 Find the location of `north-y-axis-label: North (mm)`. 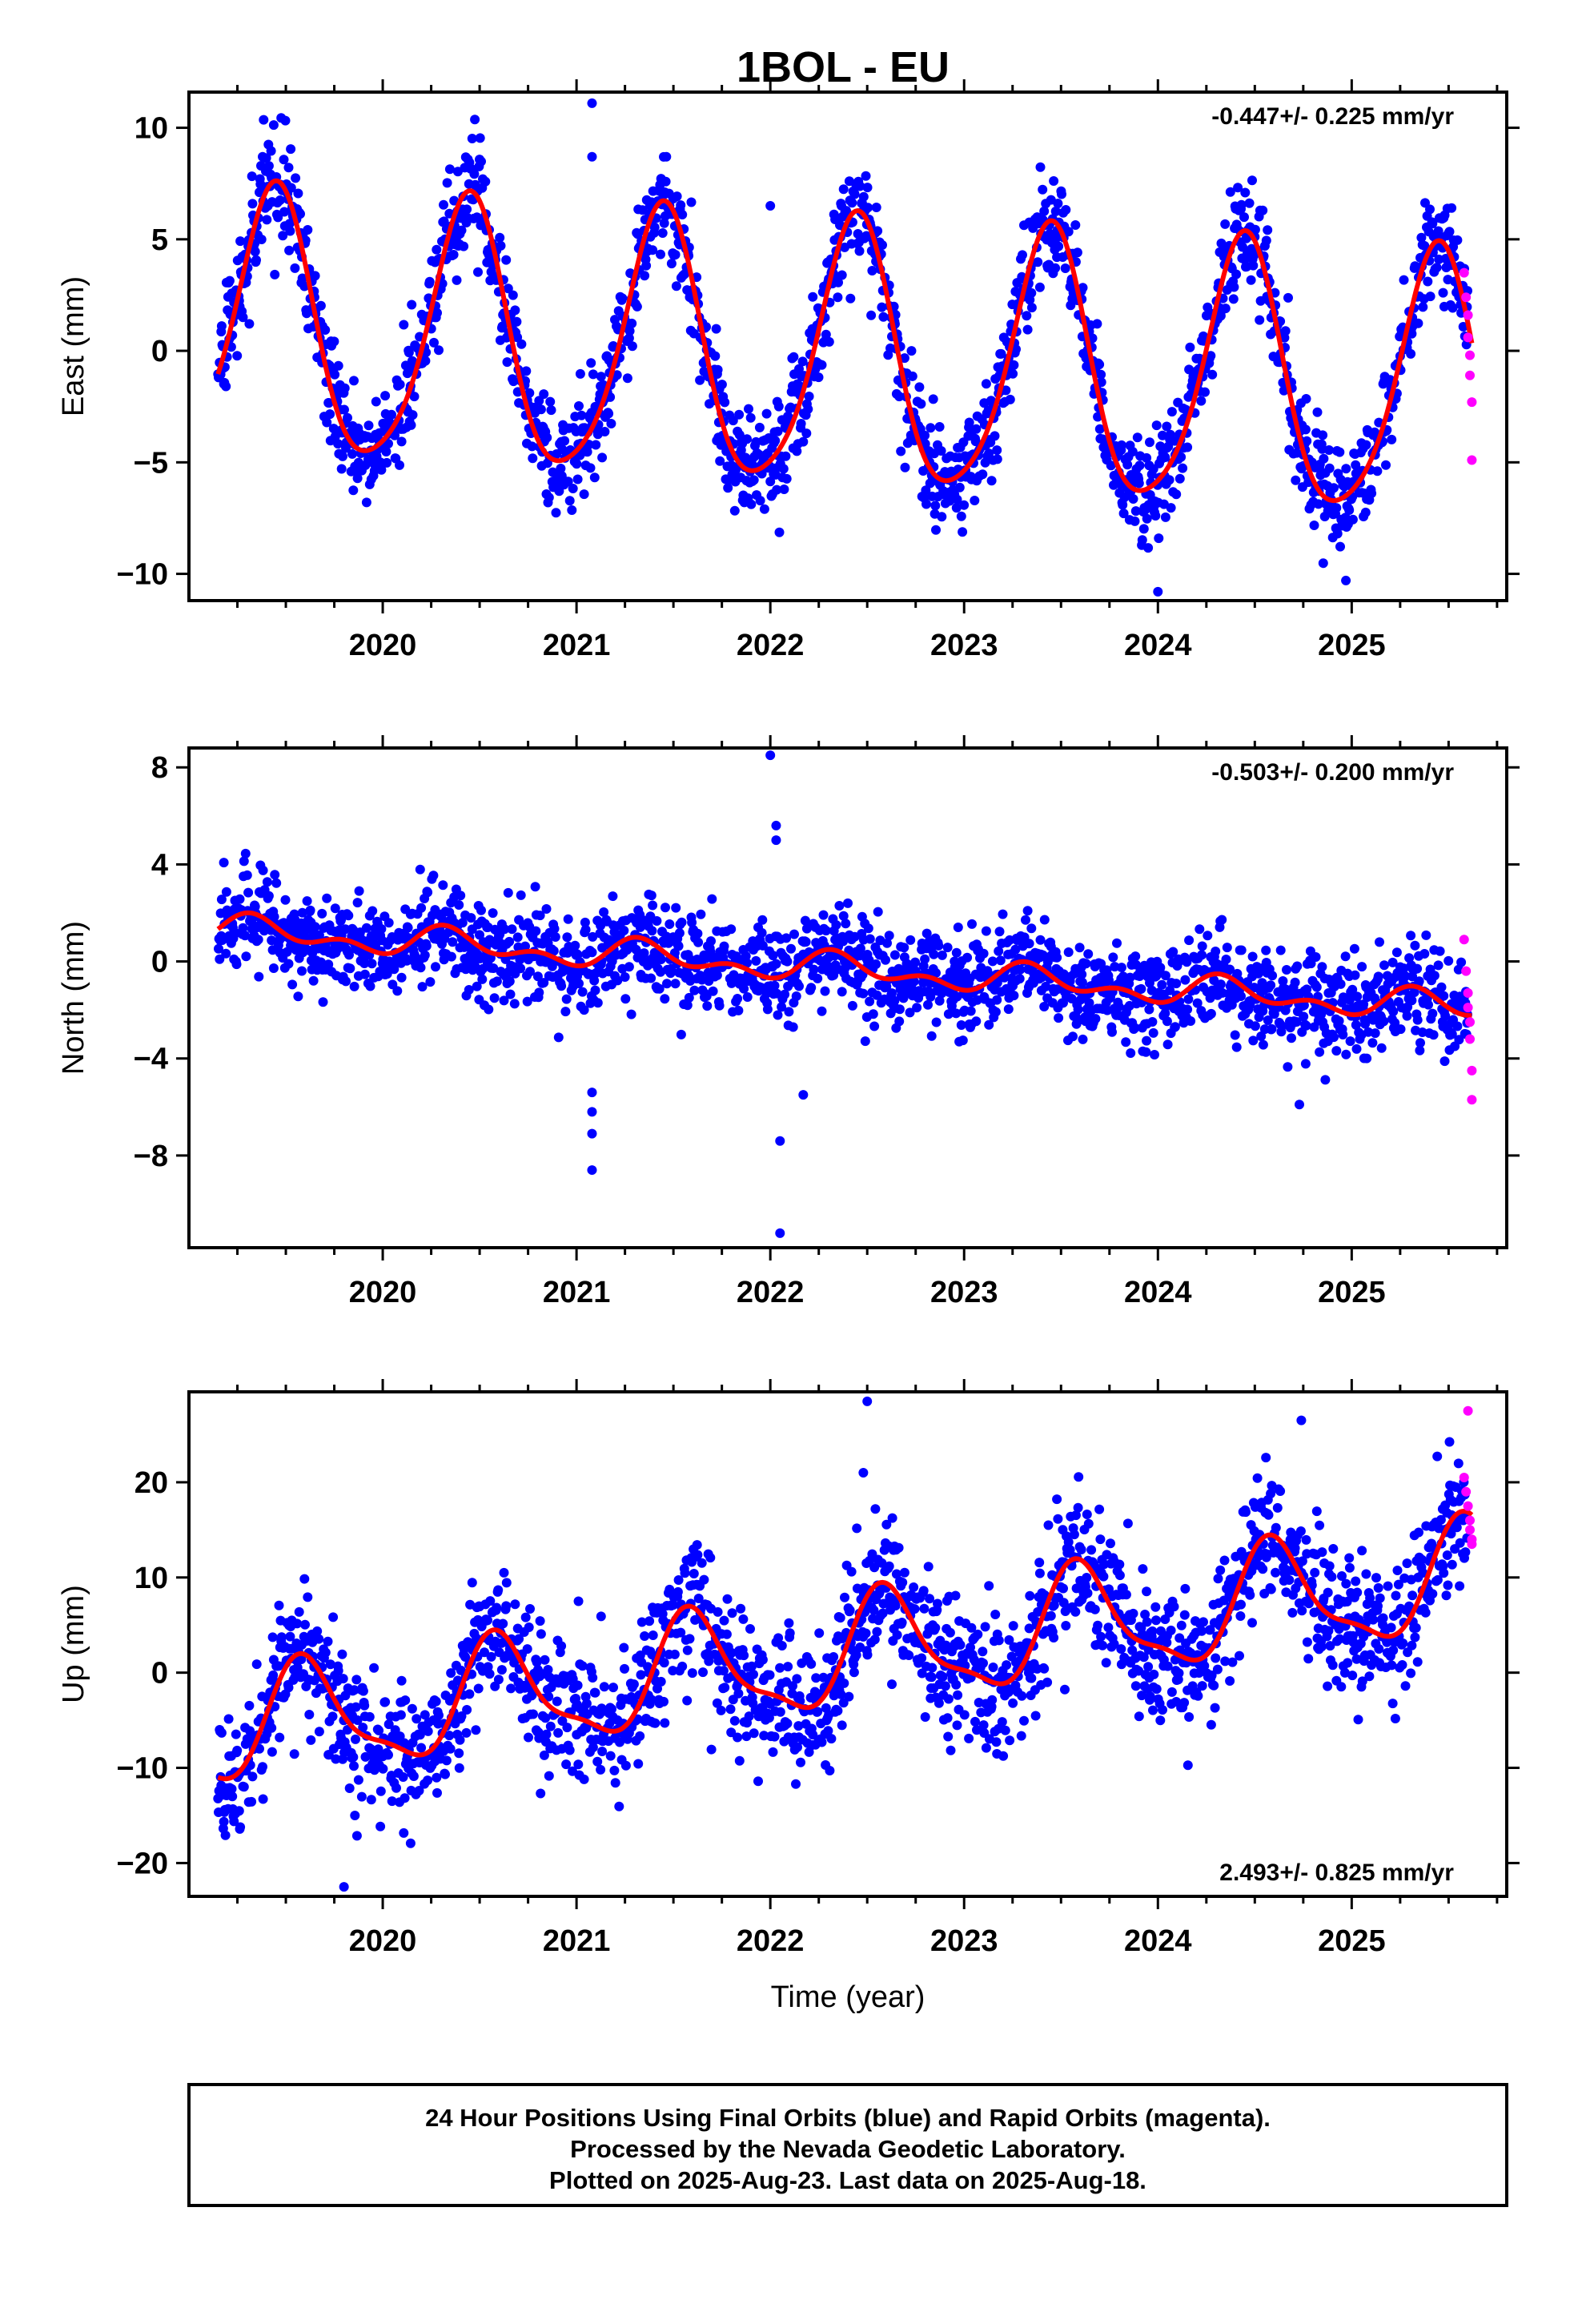

north-y-axis-label: North (mm) is located at coordinates (74, 998).